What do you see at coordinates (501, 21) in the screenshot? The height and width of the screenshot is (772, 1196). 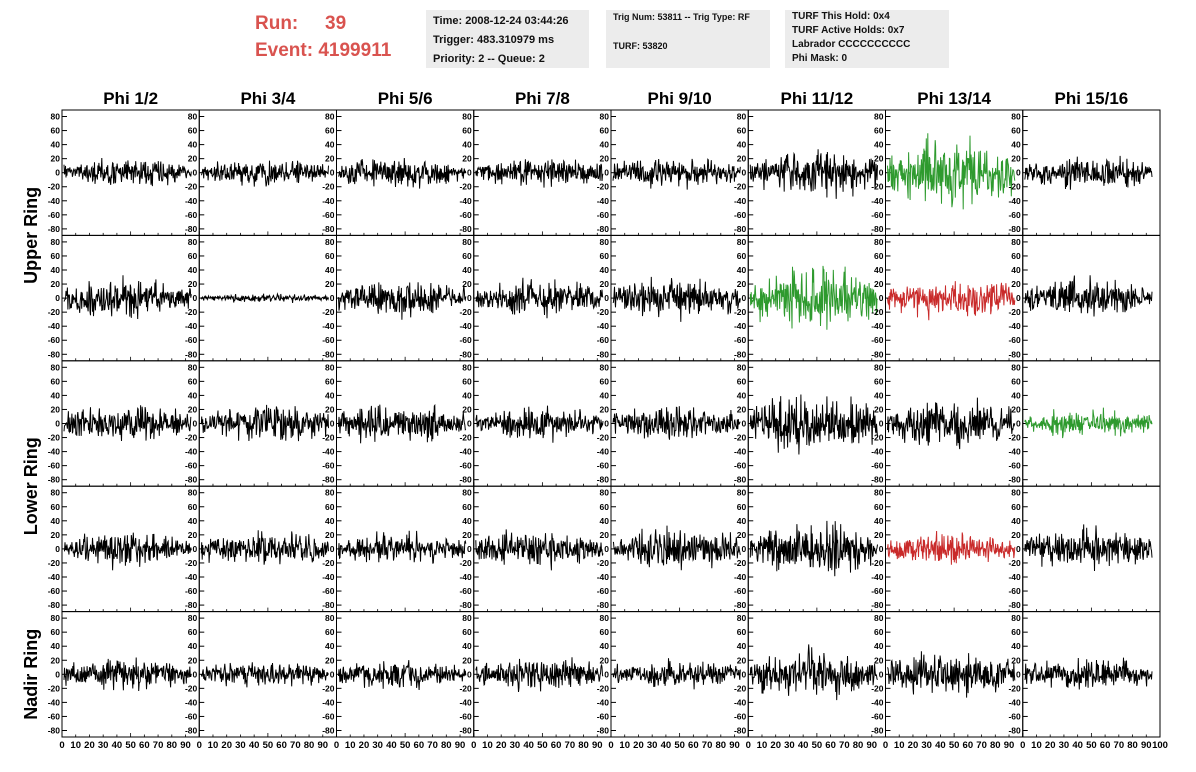 I see `time-text: Time: 2008-12-24 03:44:26` at bounding box center [501, 21].